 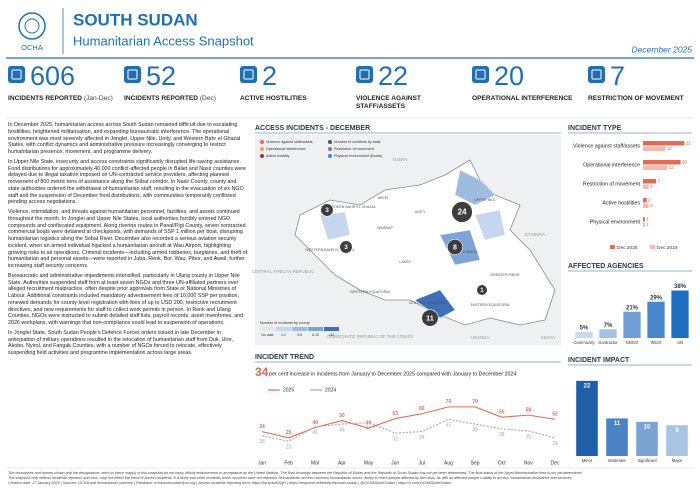 What do you see at coordinates (342, 463) in the screenshot?
I see `x-tick-label: Apr` at bounding box center [342, 463].